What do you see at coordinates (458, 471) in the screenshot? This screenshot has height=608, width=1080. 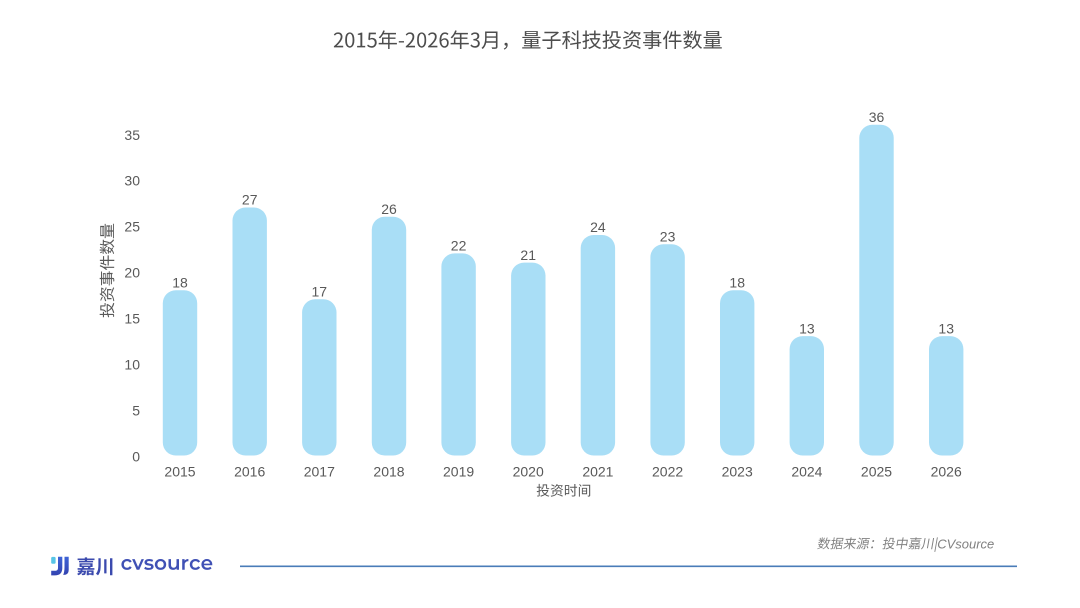 I see `svg-text: 2019` at bounding box center [458, 471].